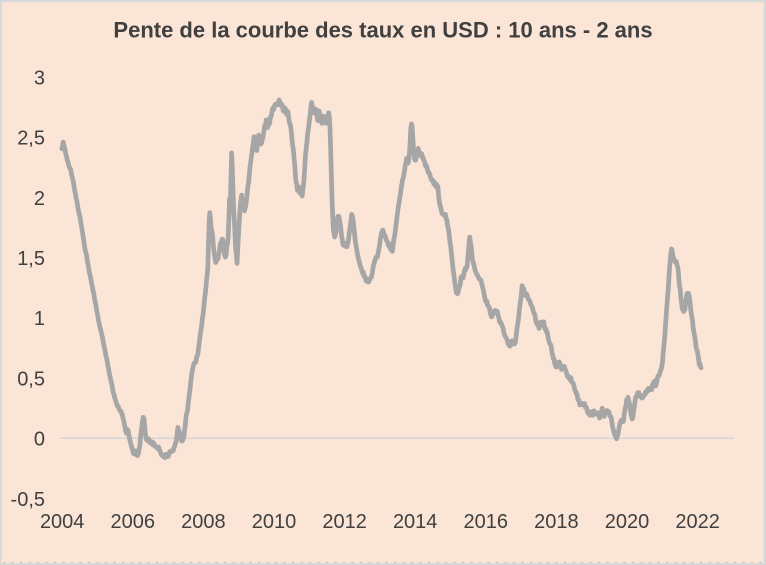 The image size is (766, 565). Describe the element at coordinates (274, 522) in the screenshot. I see `svg-text: 2010` at that location.